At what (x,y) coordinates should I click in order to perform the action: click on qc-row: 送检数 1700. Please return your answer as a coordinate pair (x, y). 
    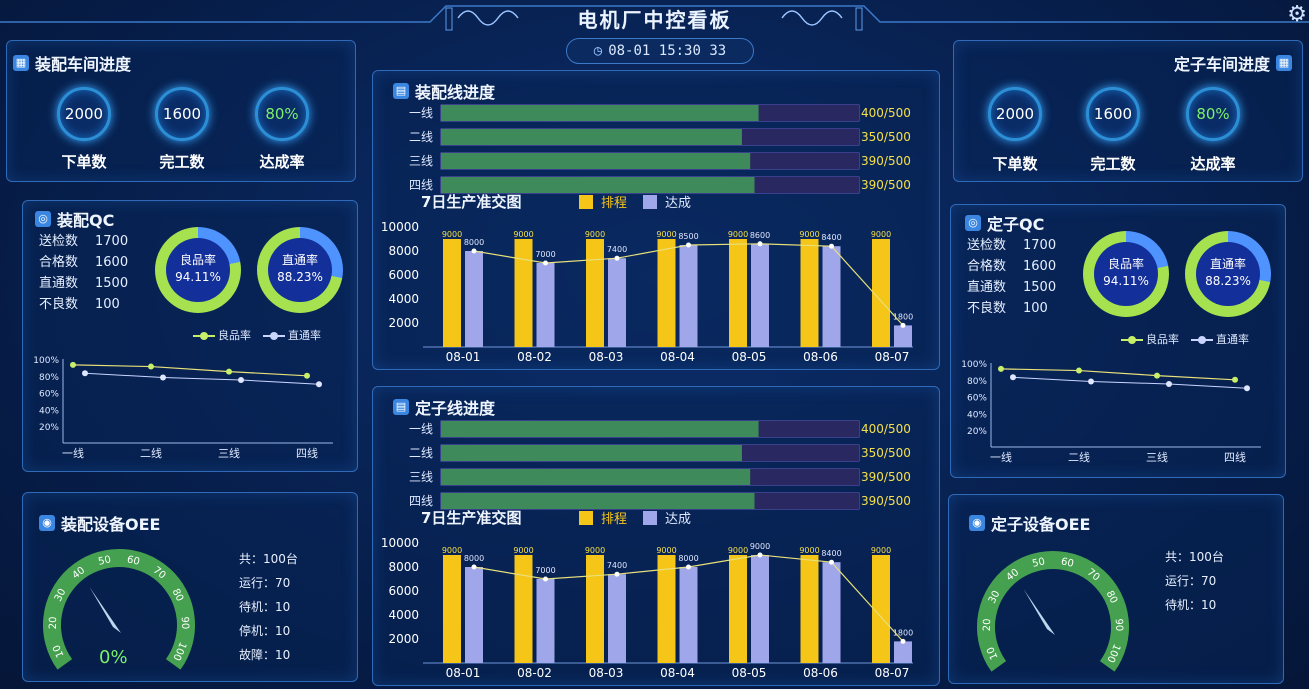
    Looking at the image, I should click on (84, 241).